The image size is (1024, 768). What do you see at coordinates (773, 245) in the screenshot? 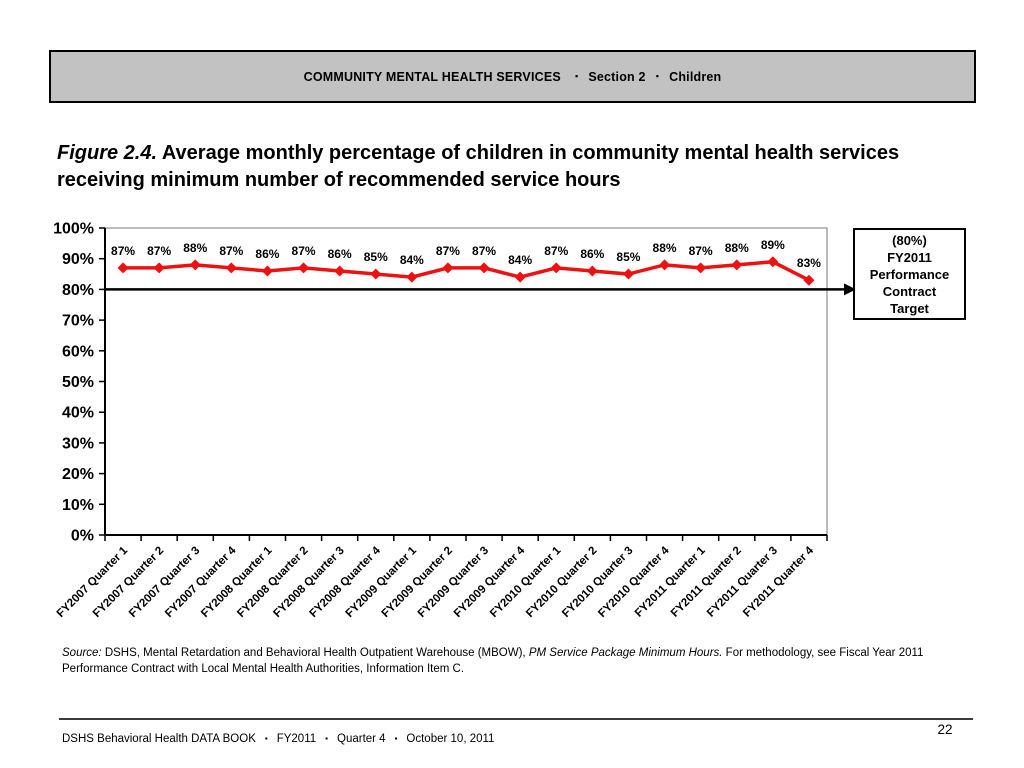
I see `svg-text: 89%` at bounding box center [773, 245].